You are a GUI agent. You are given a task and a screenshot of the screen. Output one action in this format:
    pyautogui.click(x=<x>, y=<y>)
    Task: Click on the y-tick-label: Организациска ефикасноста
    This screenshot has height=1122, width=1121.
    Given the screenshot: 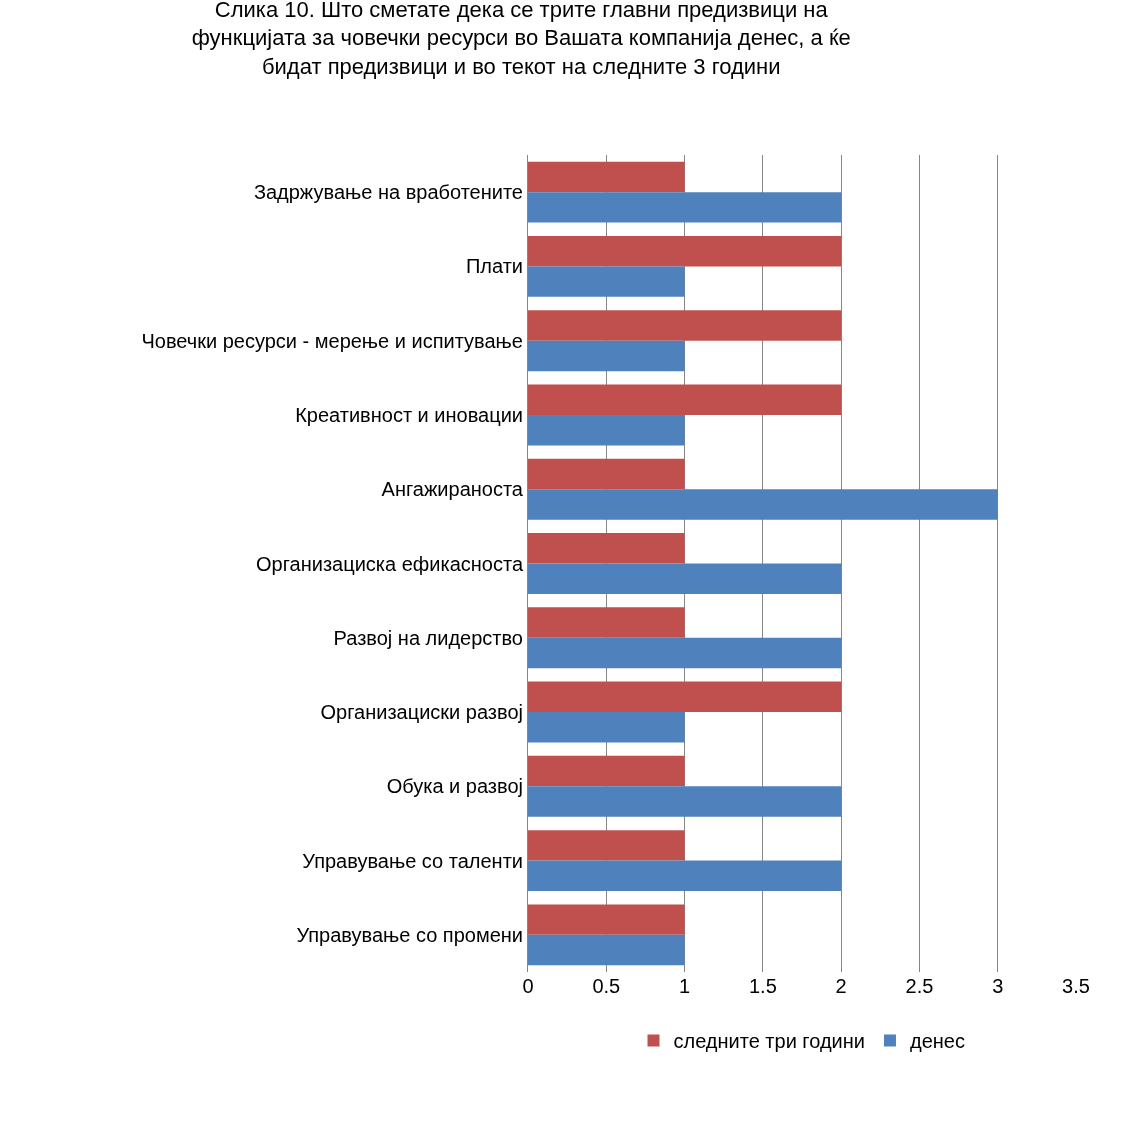 What is the action you would take?
    pyautogui.click(x=390, y=563)
    